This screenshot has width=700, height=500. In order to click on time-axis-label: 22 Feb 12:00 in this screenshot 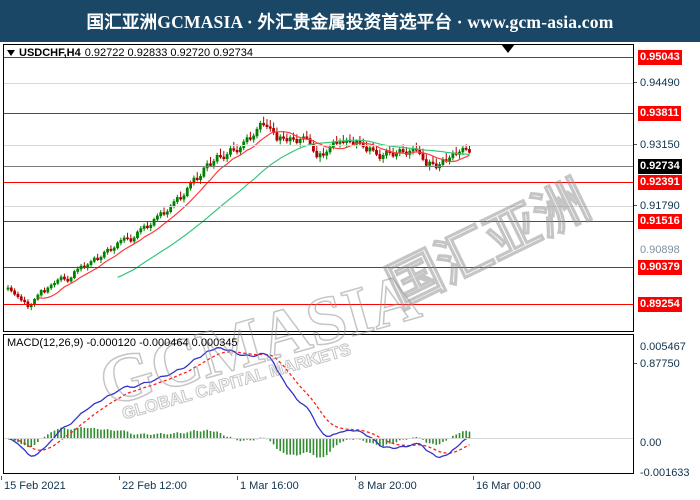, I will do `click(154, 486)`.